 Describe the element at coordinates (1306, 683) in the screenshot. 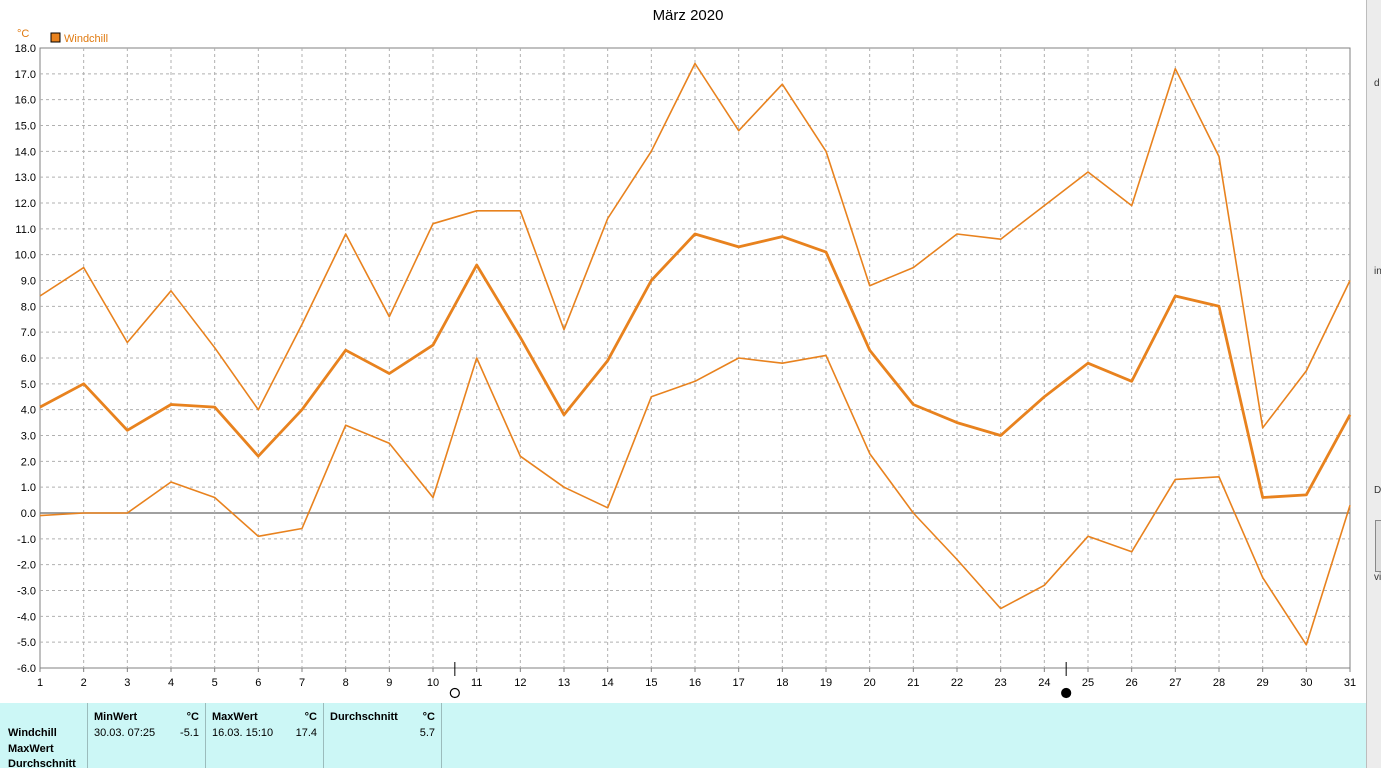

I see `x-tick-label: 30` at that location.